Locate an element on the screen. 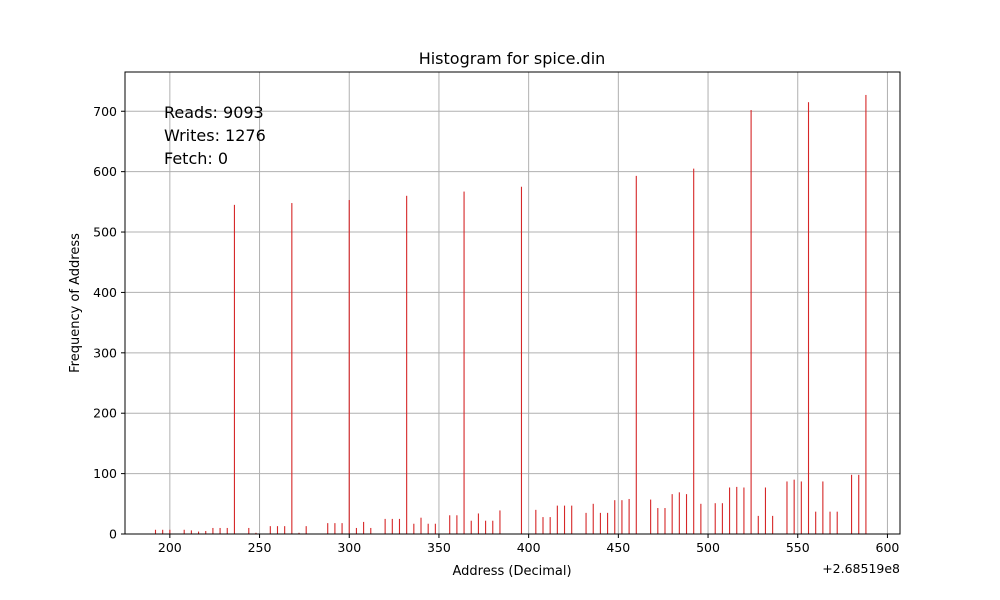 This screenshot has height=600, width=1000. y-tick-label: 600 is located at coordinates (105, 171).